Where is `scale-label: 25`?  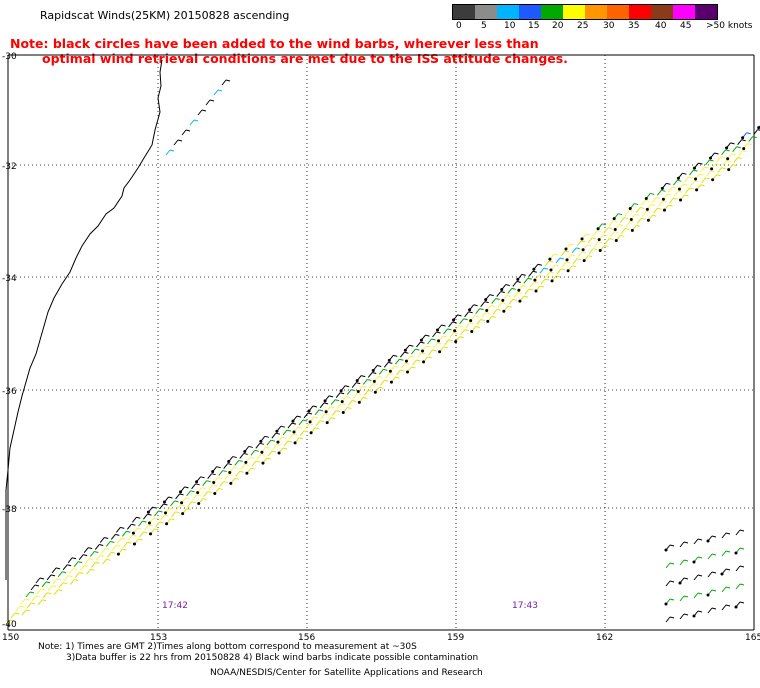
scale-label: 25 is located at coordinates (583, 26).